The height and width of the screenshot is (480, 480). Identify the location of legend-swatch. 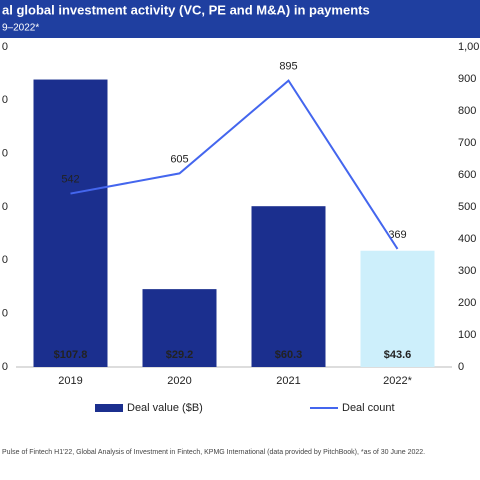
(109, 408).